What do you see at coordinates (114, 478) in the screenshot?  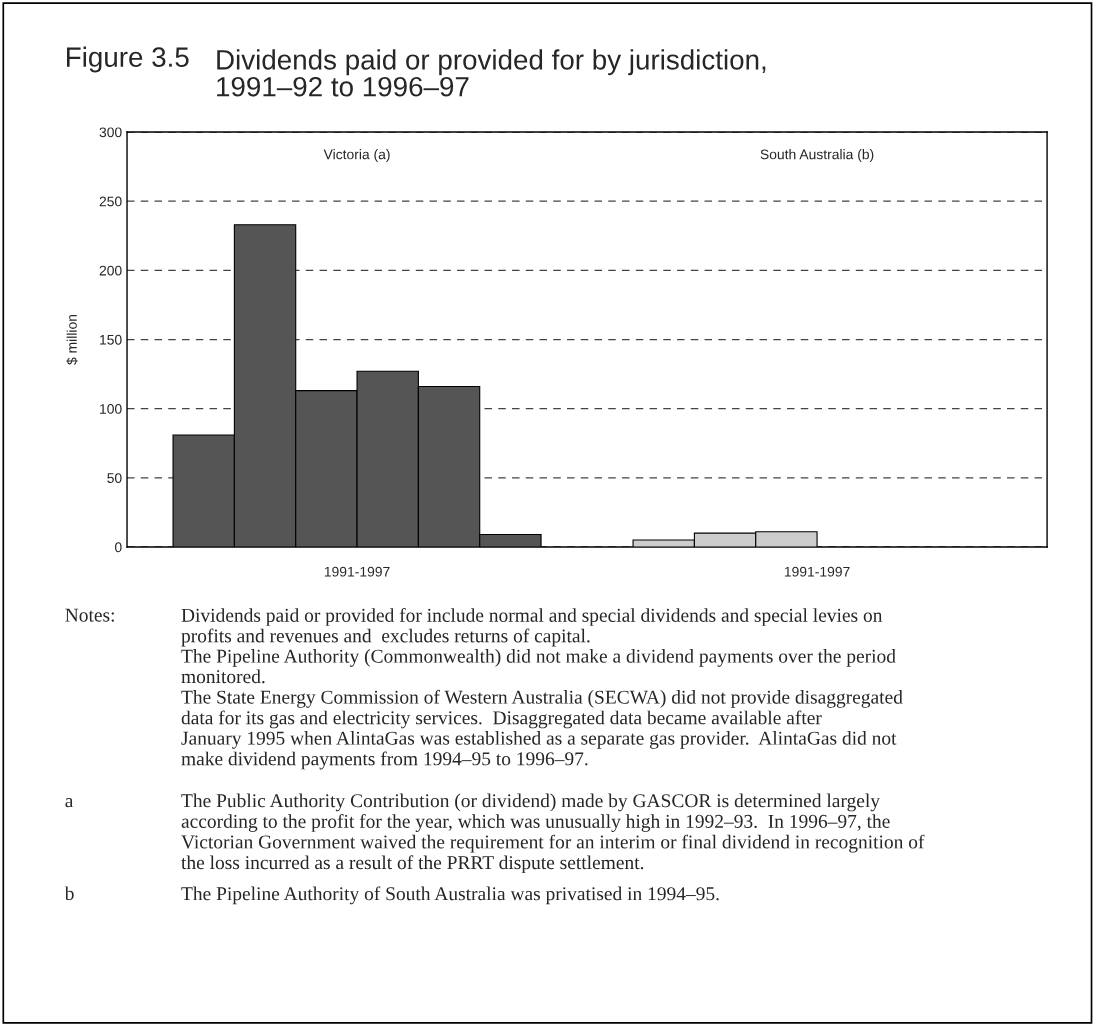 I see `y-tick-label: 50` at bounding box center [114, 478].